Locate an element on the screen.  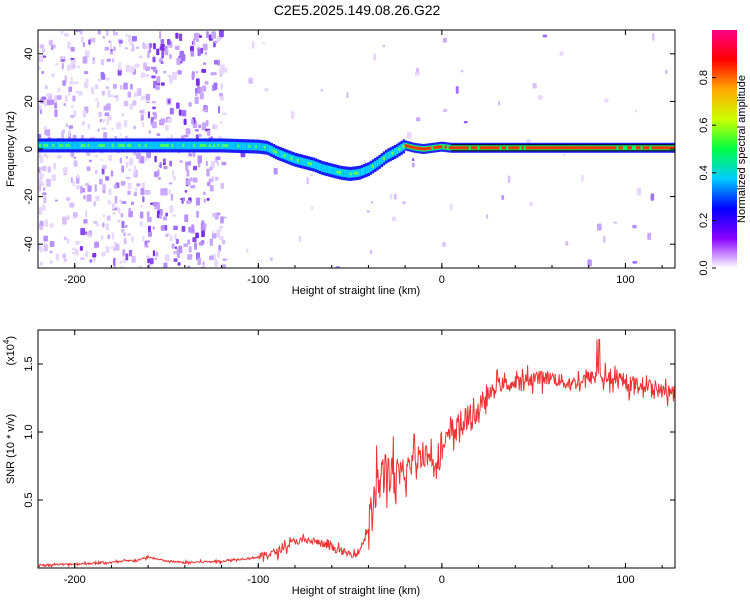
y-tick-label: -40 is located at coordinates (29, 244).